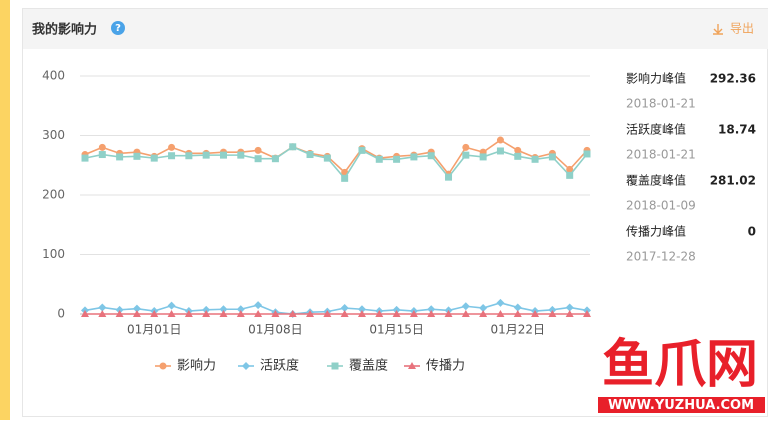 The image size is (768, 424). I want to click on stat-label: 影响力峰值, so click(656, 78).